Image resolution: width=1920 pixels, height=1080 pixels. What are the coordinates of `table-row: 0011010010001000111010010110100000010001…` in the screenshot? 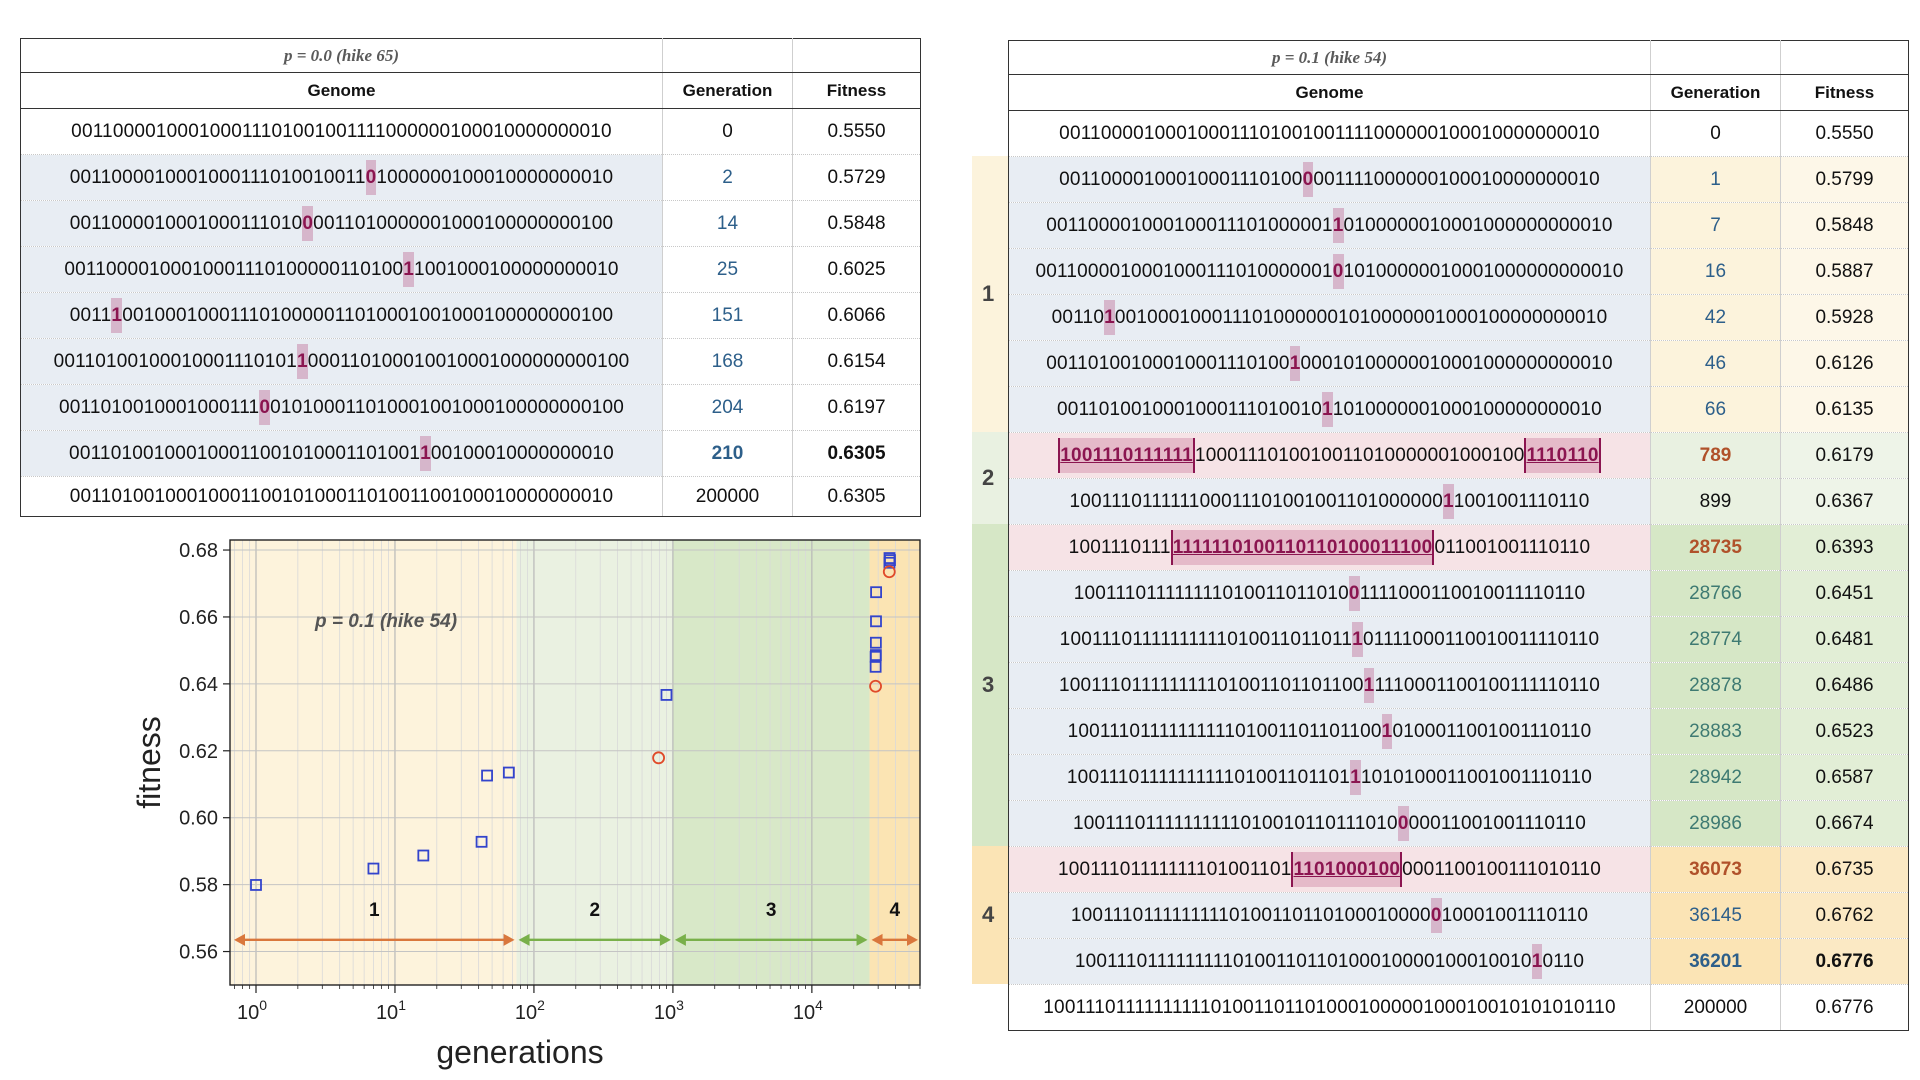 It's located at (1458, 409).